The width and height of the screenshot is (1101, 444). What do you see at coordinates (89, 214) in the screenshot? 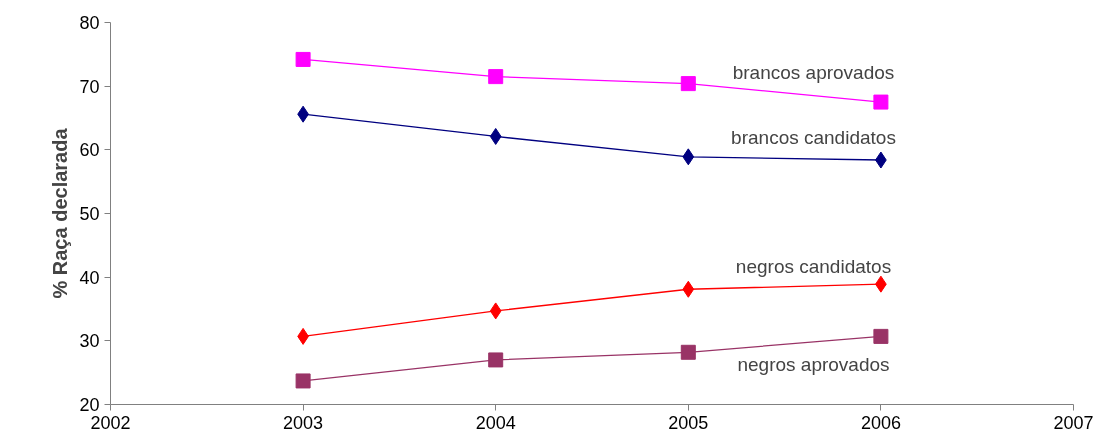
I see `y-tick-label: 50` at bounding box center [89, 214].